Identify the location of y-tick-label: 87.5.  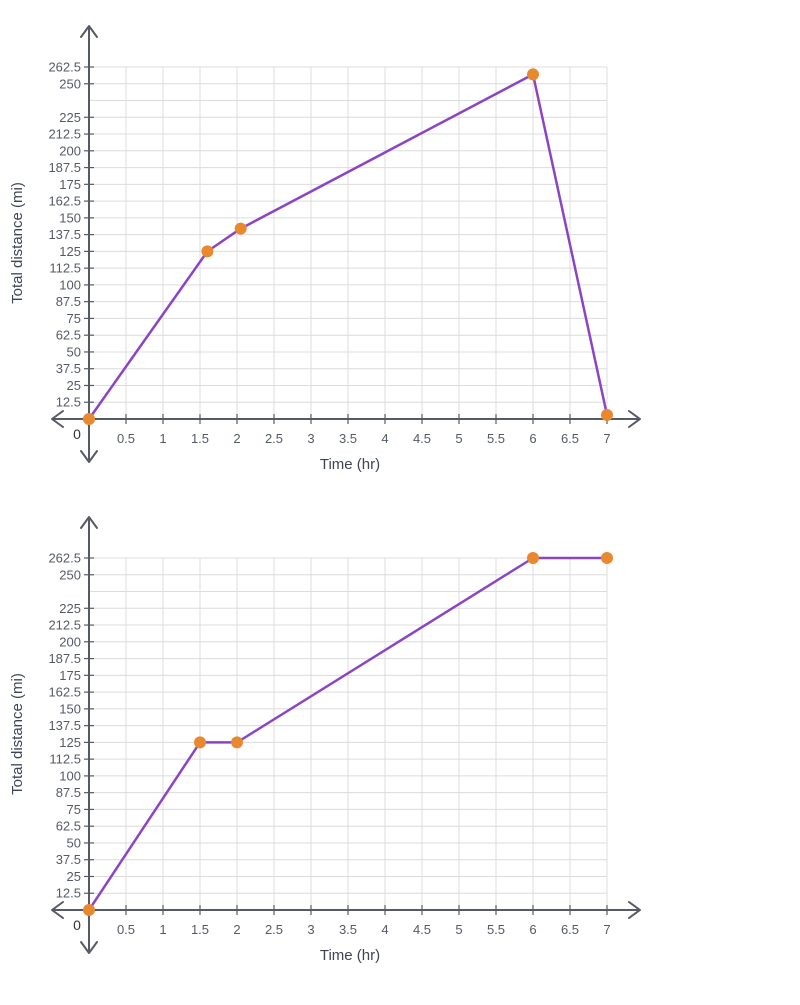
(68, 301).